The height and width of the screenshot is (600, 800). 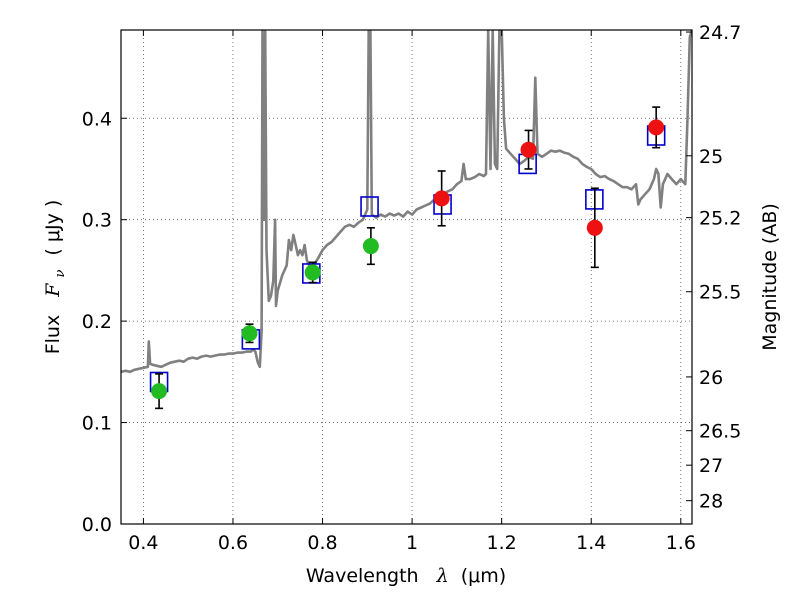 I want to click on y-axis-label-symbol: F, so click(x=53, y=290).